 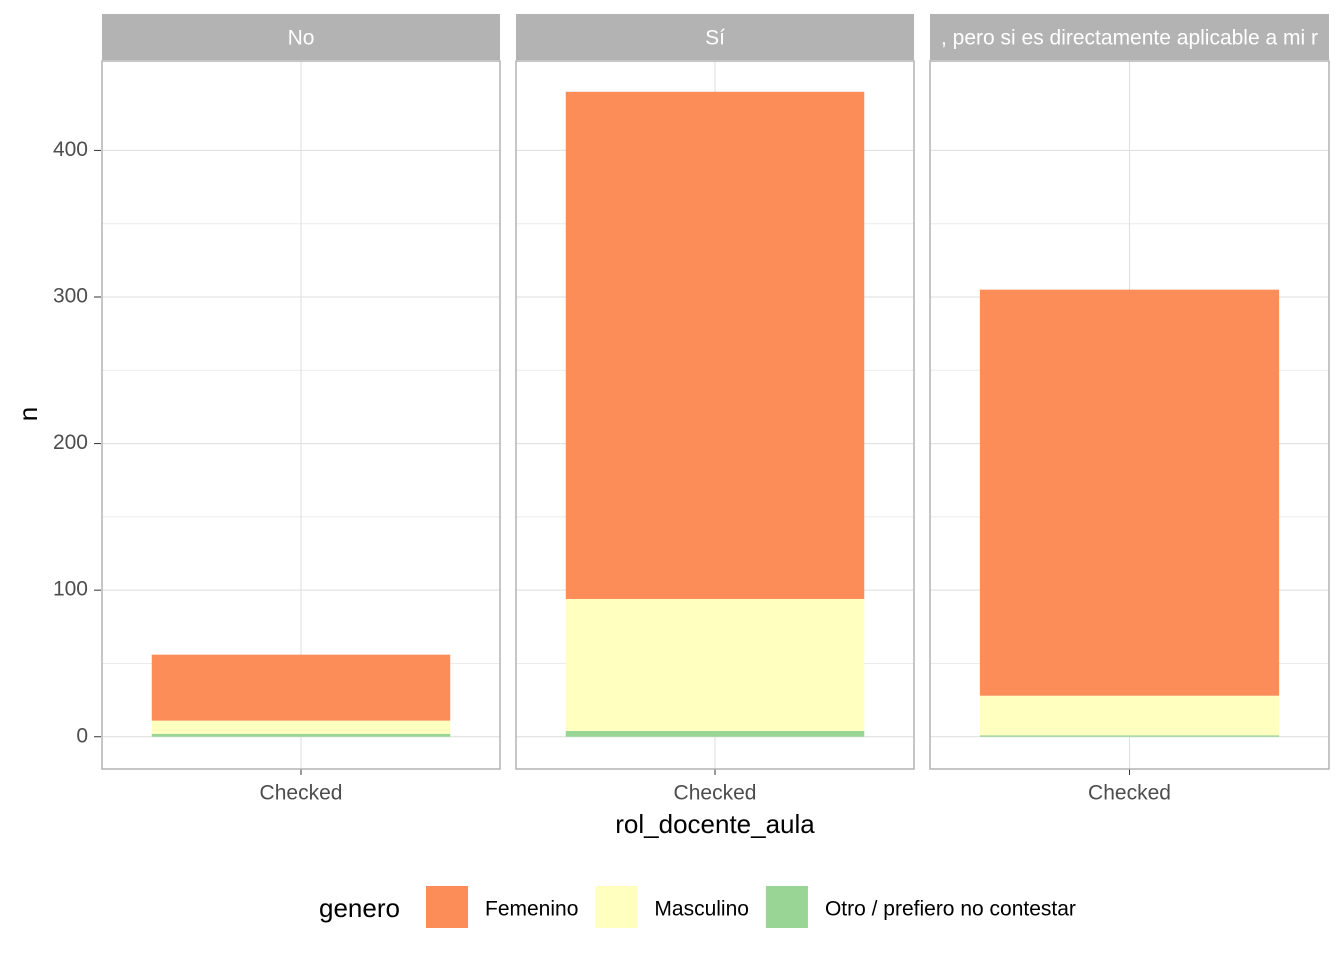 I want to click on y-tick-label: 0, so click(x=82, y=735).